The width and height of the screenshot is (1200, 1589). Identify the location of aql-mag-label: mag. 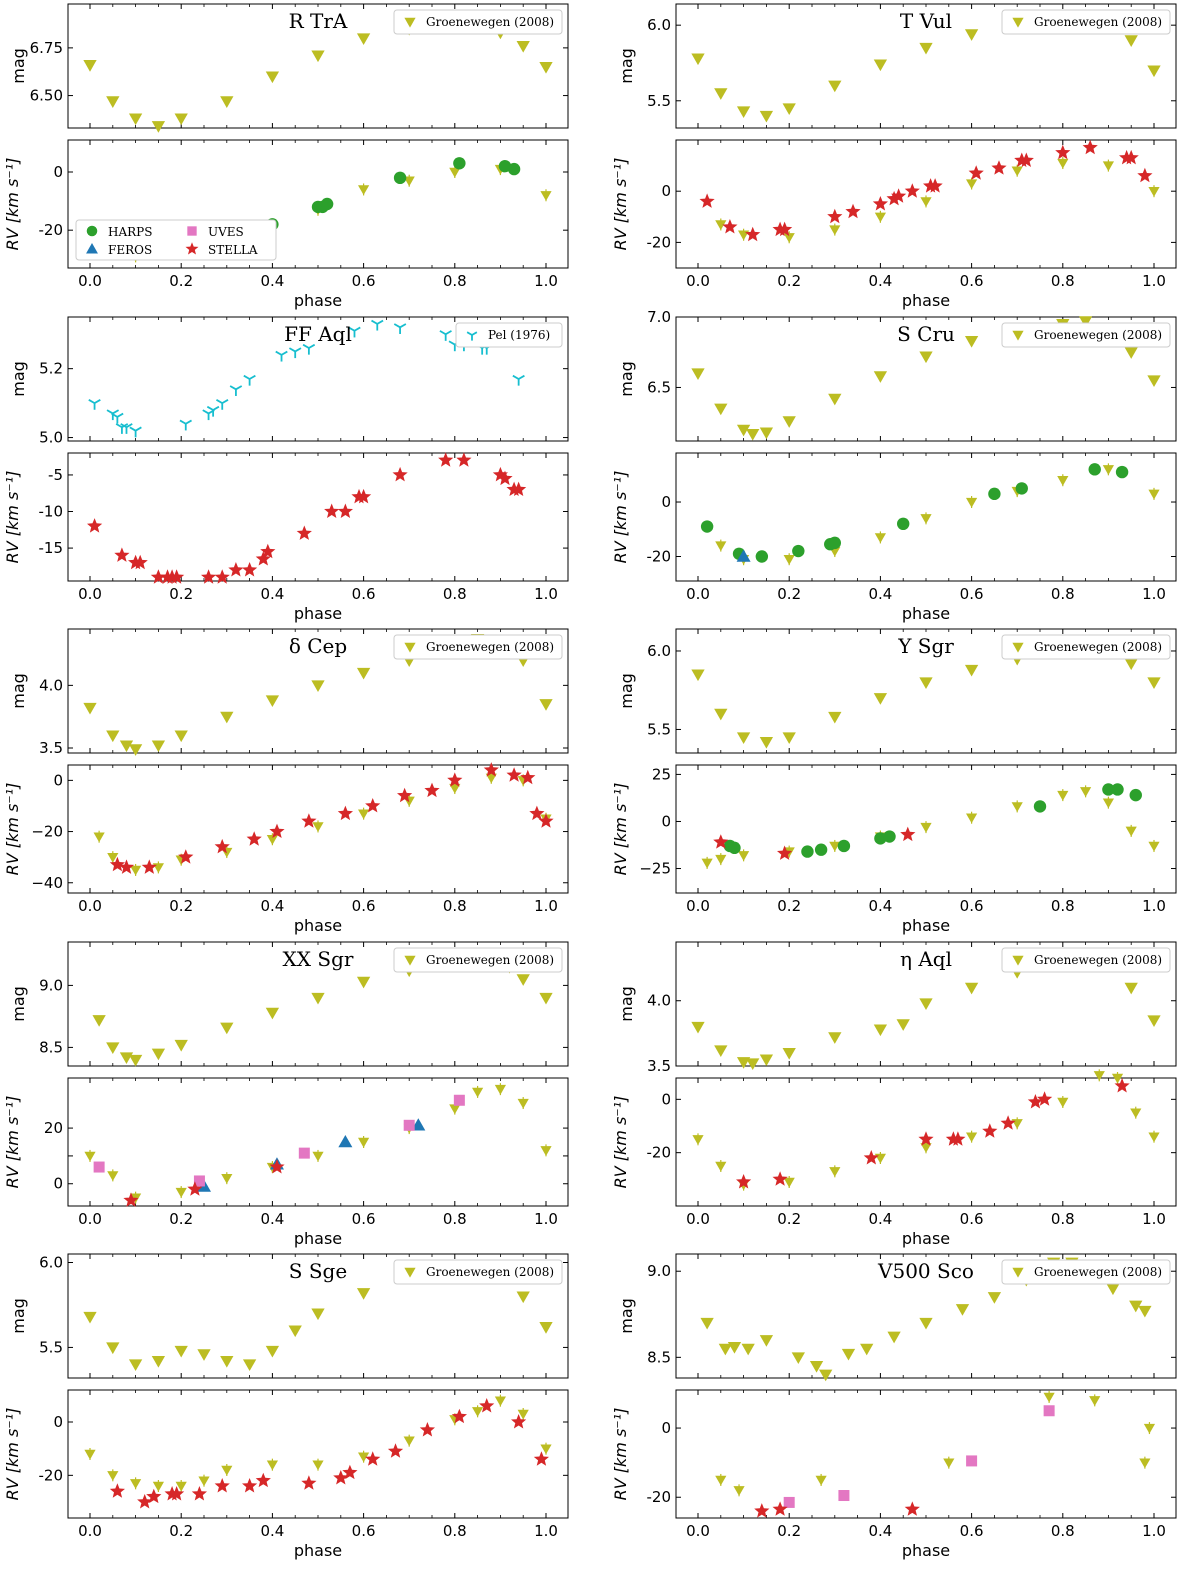
(626, 1004).